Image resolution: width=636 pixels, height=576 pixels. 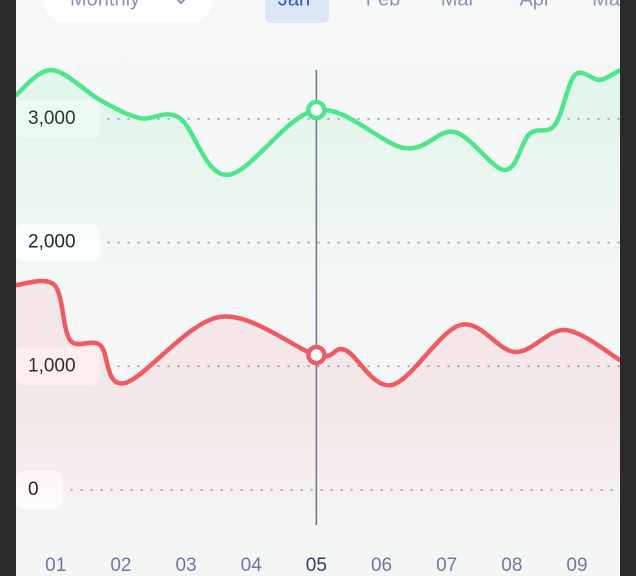 What do you see at coordinates (446, 565) in the screenshot?
I see `x-tick-label: 07` at bounding box center [446, 565].